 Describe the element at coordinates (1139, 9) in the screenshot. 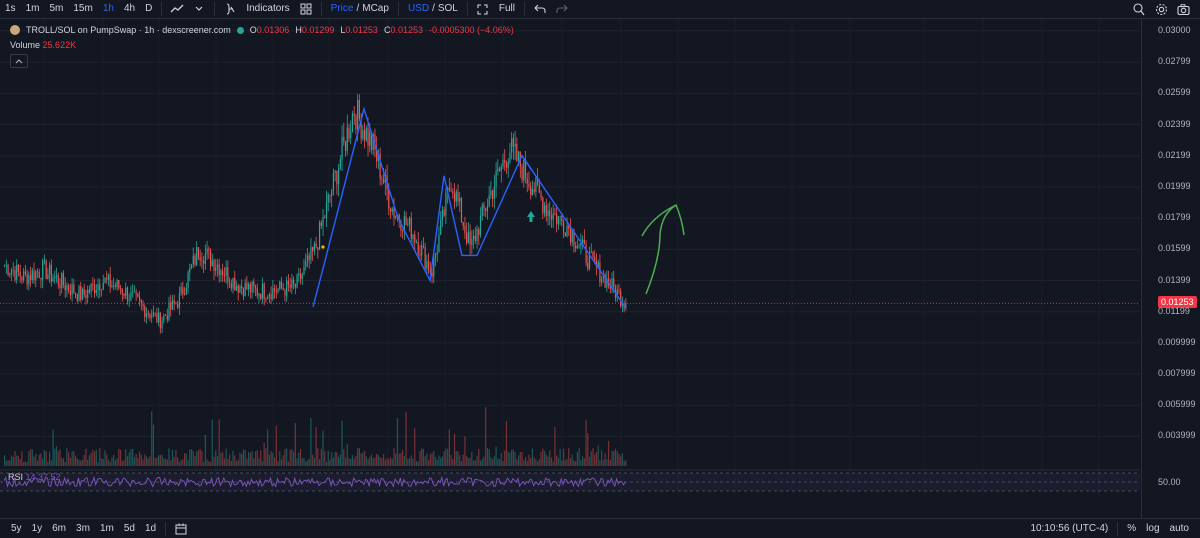

I see `search-chart-icon` at that location.